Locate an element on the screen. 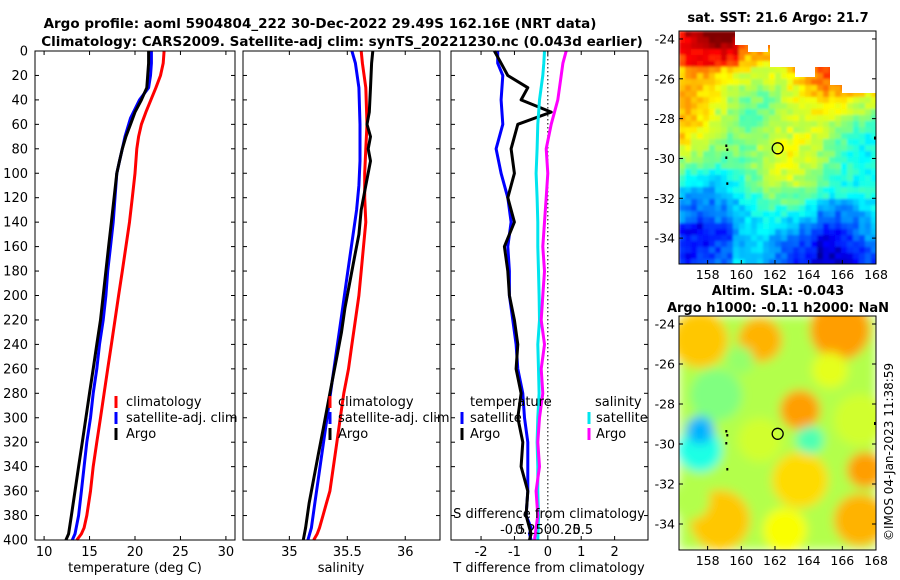 The width and height of the screenshot is (900, 580). x-tick-label: 2 is located at coordinates (614, 552).